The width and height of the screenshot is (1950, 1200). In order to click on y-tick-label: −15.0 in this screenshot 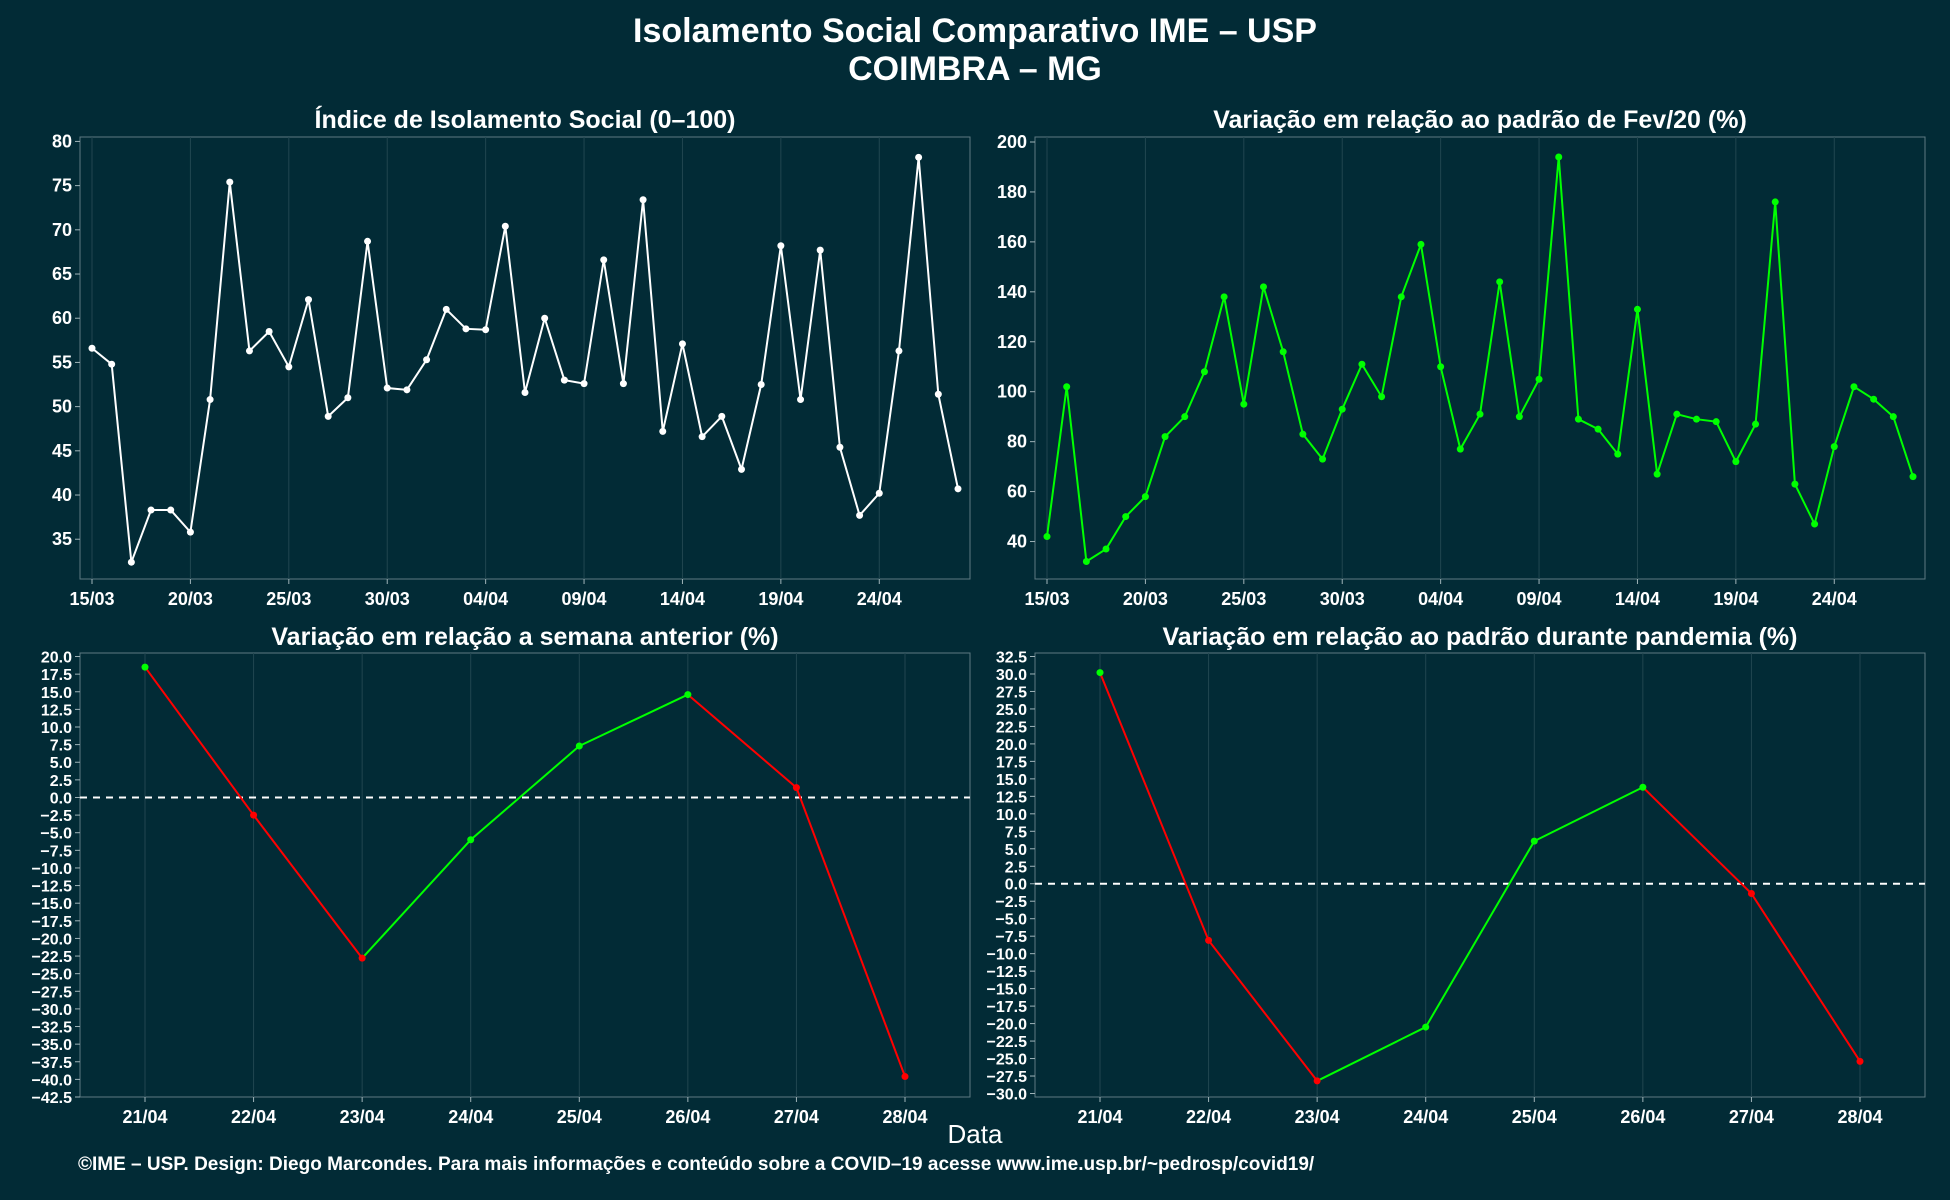, I will do `click(52, 904)`.